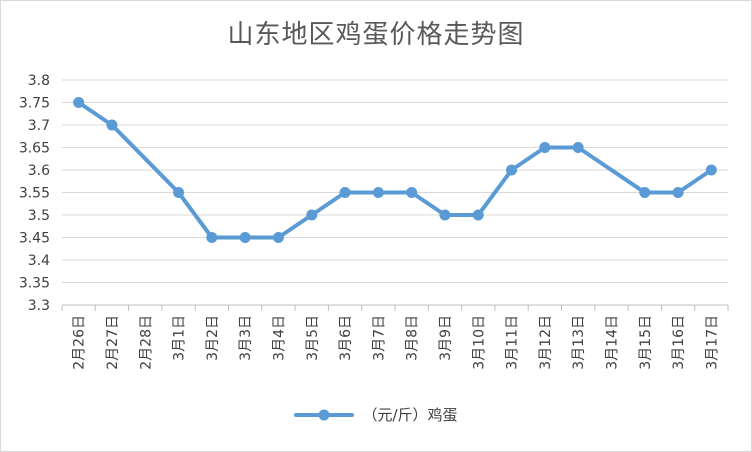  I want to click on x-axis, so click(395, 307).